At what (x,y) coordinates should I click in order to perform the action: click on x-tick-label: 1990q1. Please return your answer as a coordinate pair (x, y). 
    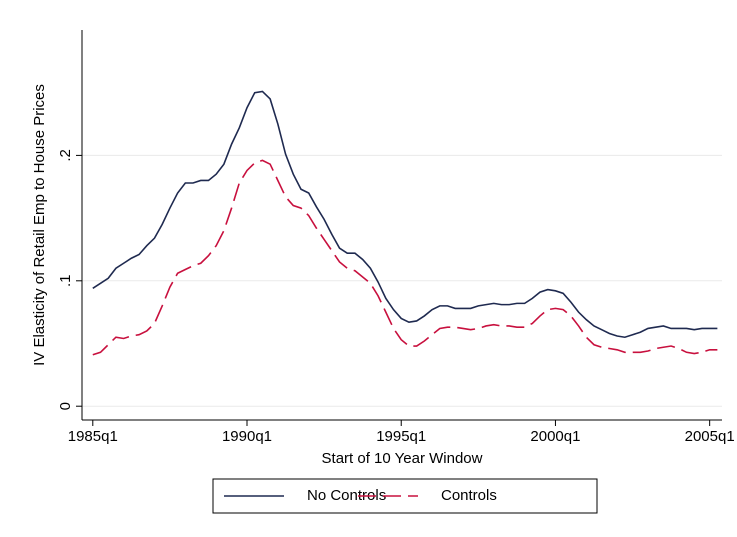
    Looking at the image, I should click on (247, 436).